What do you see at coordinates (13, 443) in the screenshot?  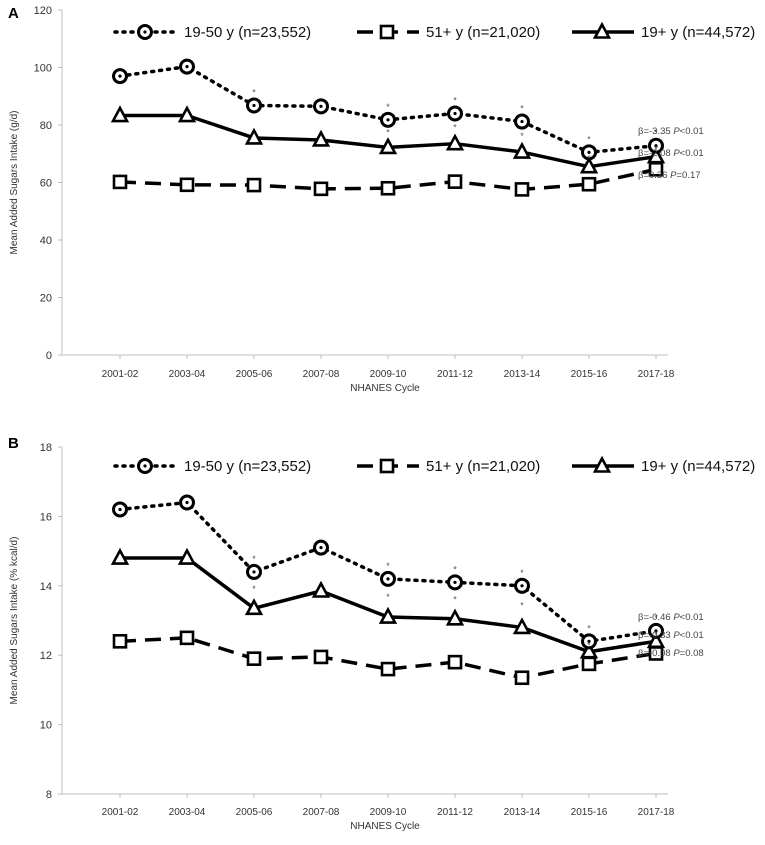 I see `panel-label: B` at bounding box center [13, 443].